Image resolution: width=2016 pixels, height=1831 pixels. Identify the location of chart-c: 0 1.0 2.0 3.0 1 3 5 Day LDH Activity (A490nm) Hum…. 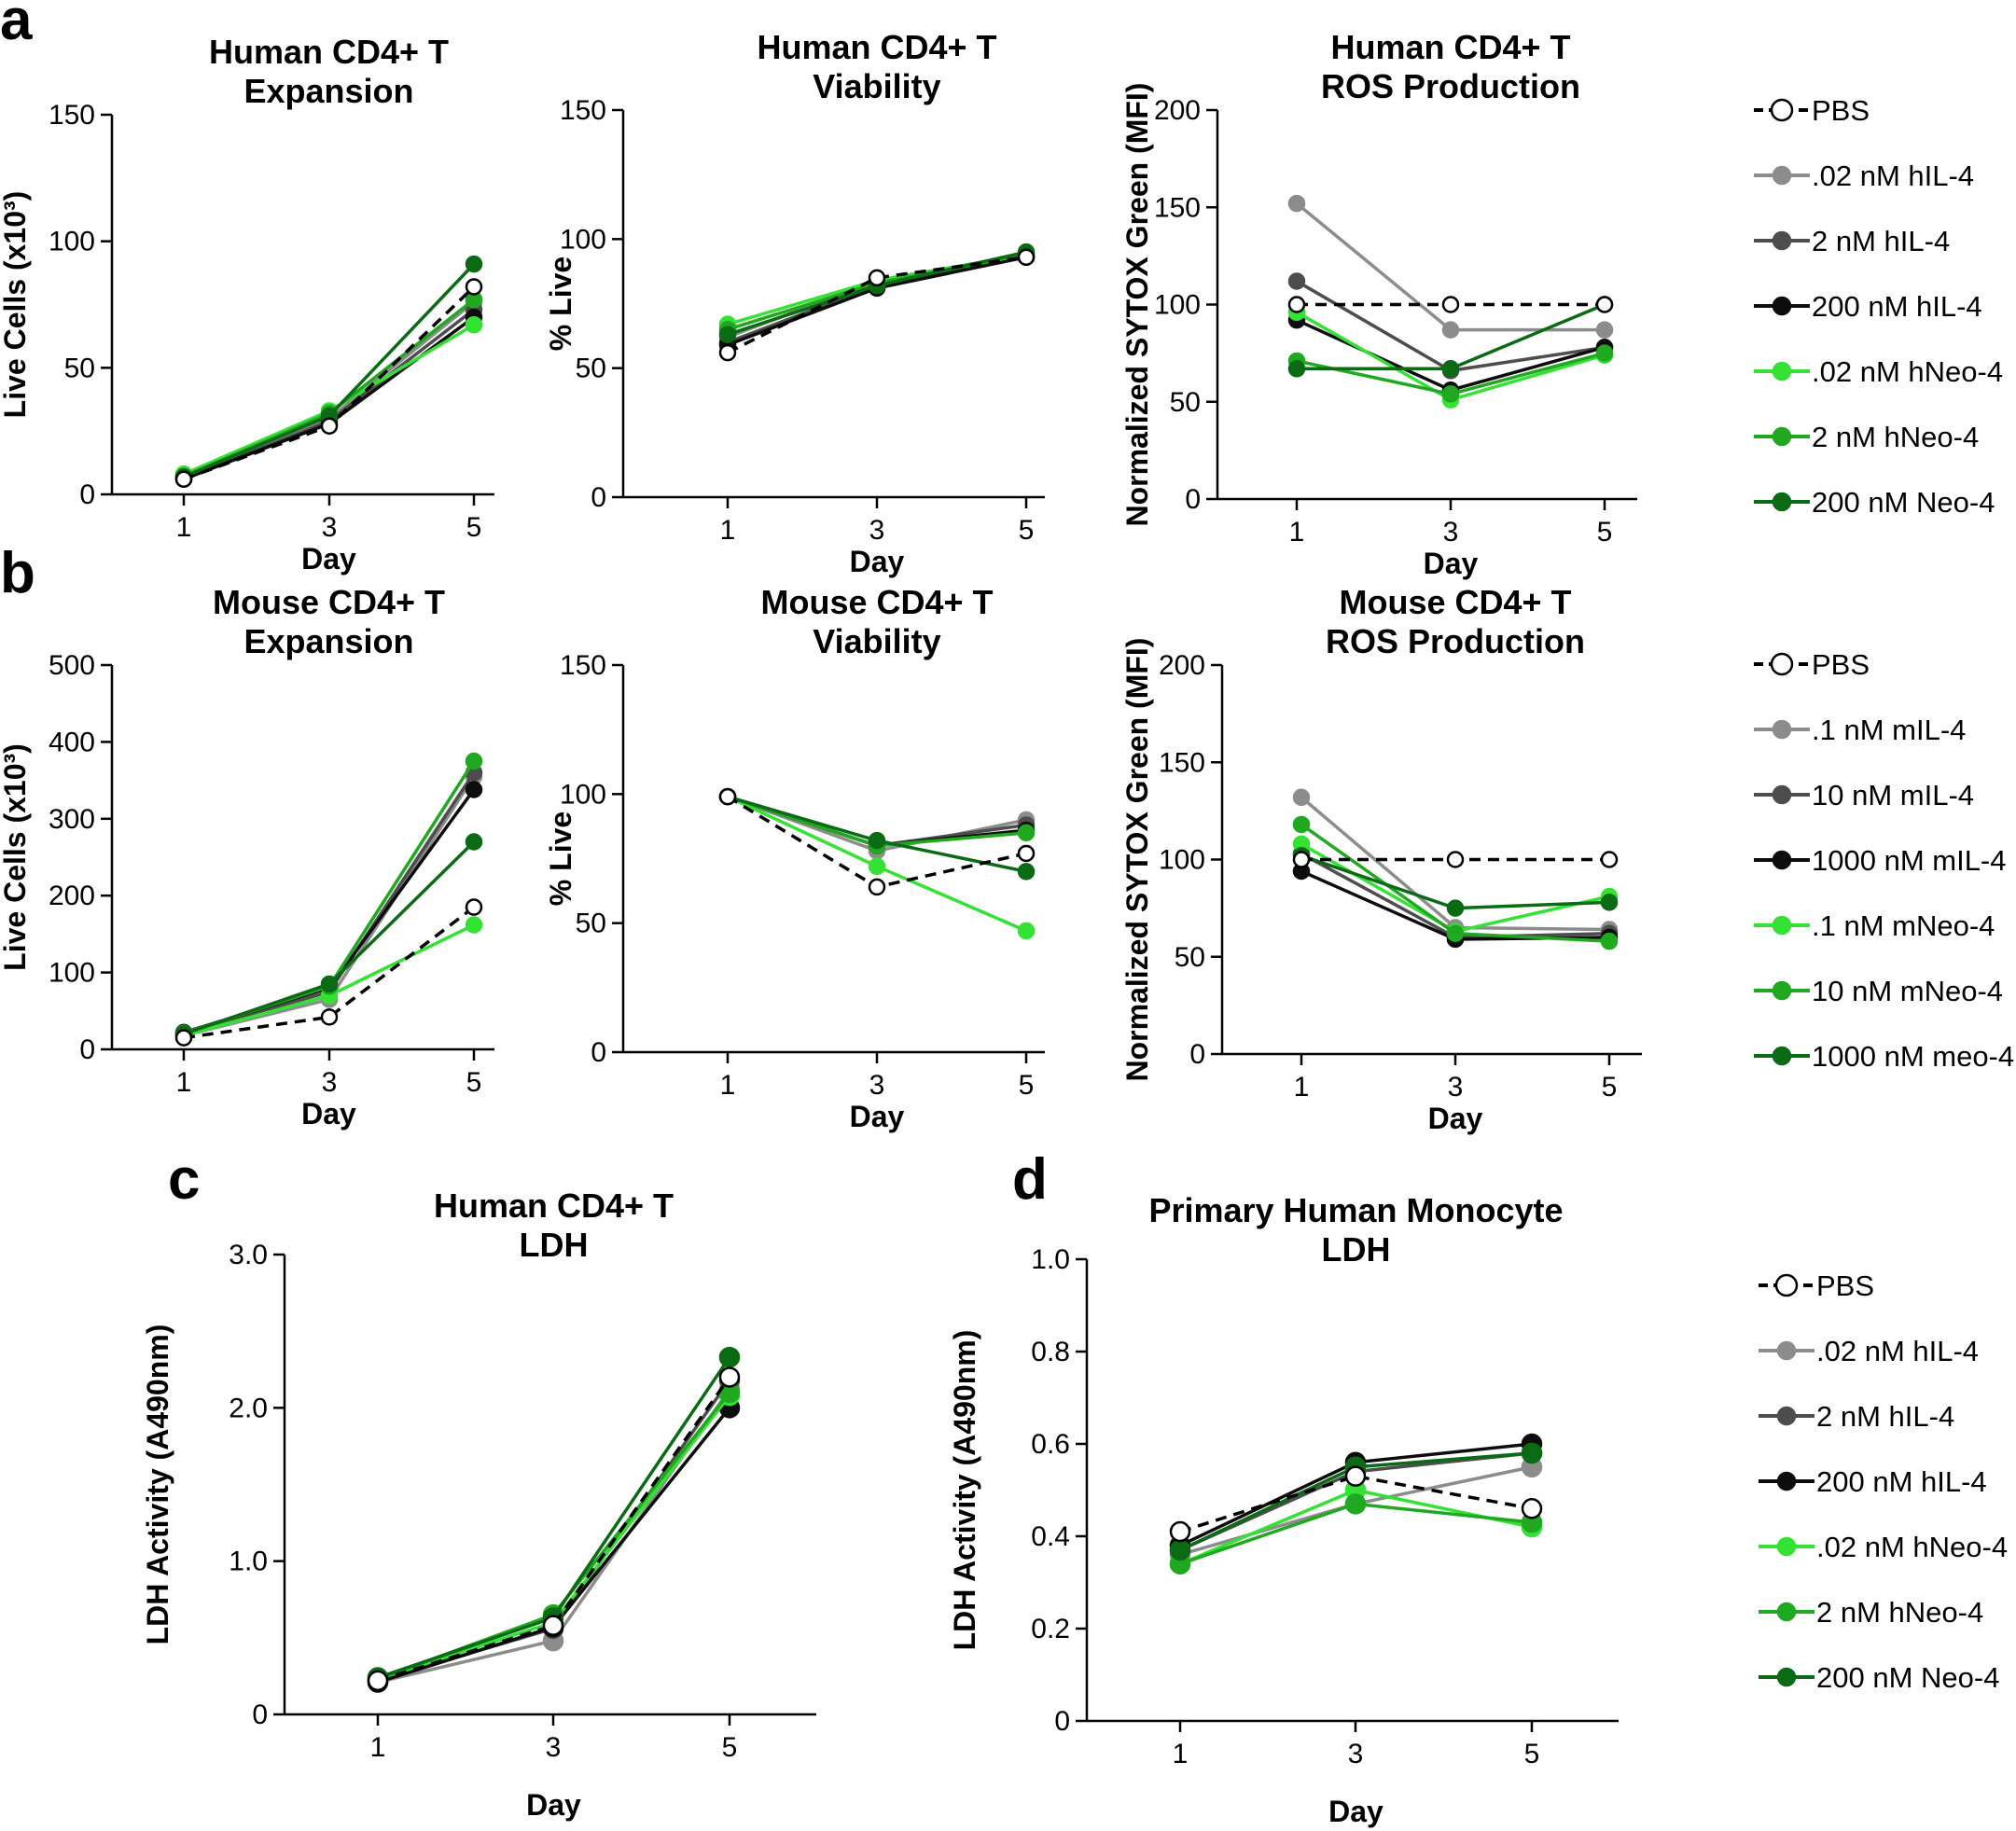
(479, 1504).